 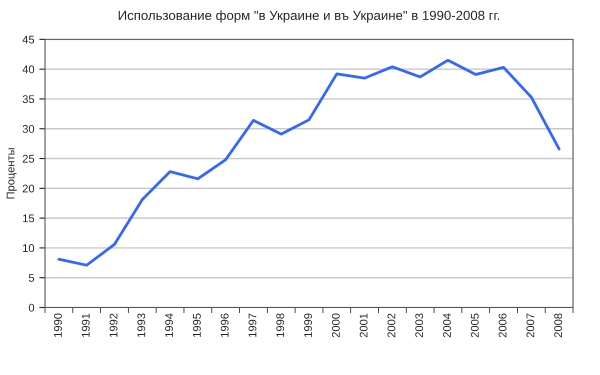 What do you see at coordinates (447, 325) in the screenshot?
I see `x-tick-label: 2004` at bounding box center [447, 325].